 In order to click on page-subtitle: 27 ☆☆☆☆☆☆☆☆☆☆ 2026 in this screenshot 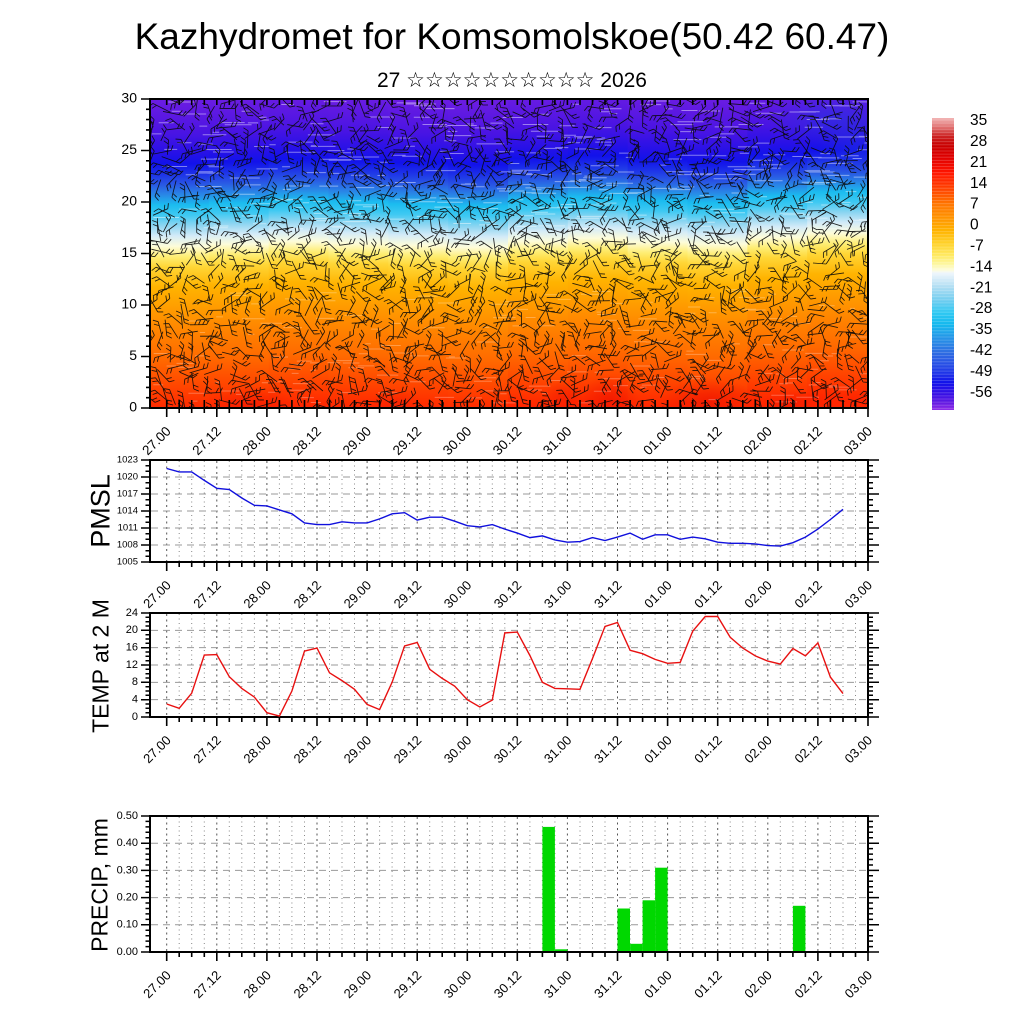, I will do `click(511, 80)`.